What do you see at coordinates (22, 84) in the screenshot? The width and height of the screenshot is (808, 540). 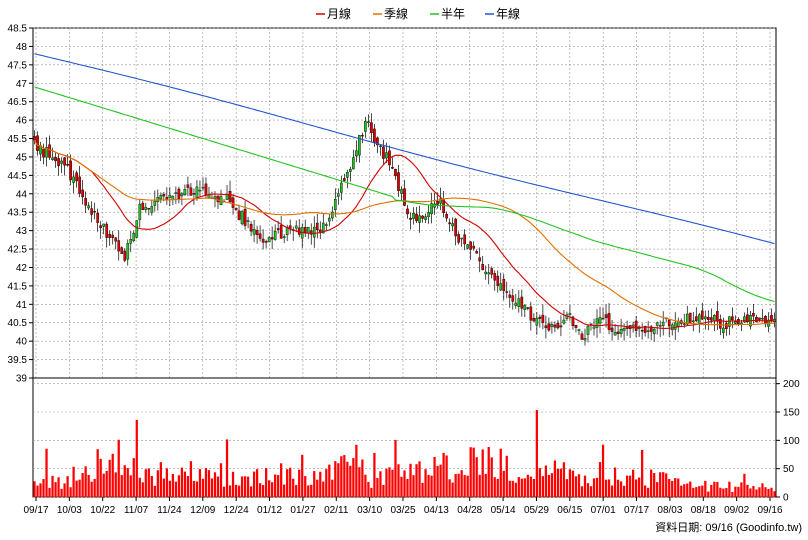 I see `price-tick-label: 47` at bounding box center [22, 84].